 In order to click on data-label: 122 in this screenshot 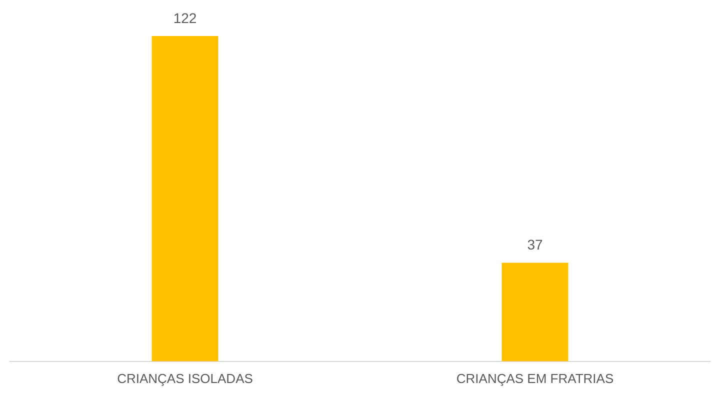, I will do `click(185, 18)`.